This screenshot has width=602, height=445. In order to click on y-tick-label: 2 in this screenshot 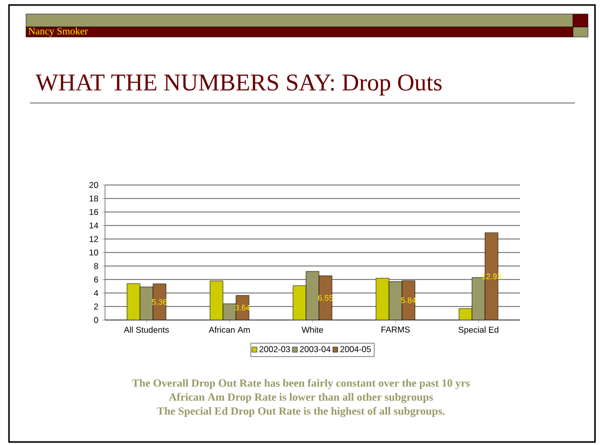, I will do `click(96, 307)`.